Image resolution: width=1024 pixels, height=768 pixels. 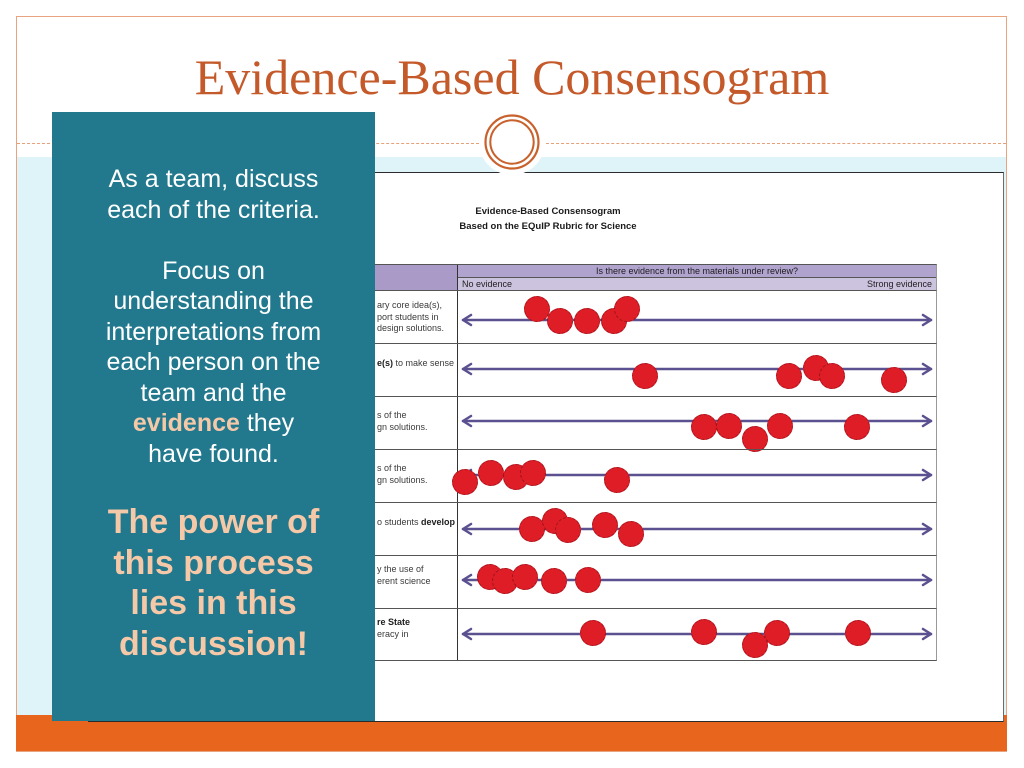 I want to click on criterion-label-line: e(s) to make sense, so click(x=415, y=364).